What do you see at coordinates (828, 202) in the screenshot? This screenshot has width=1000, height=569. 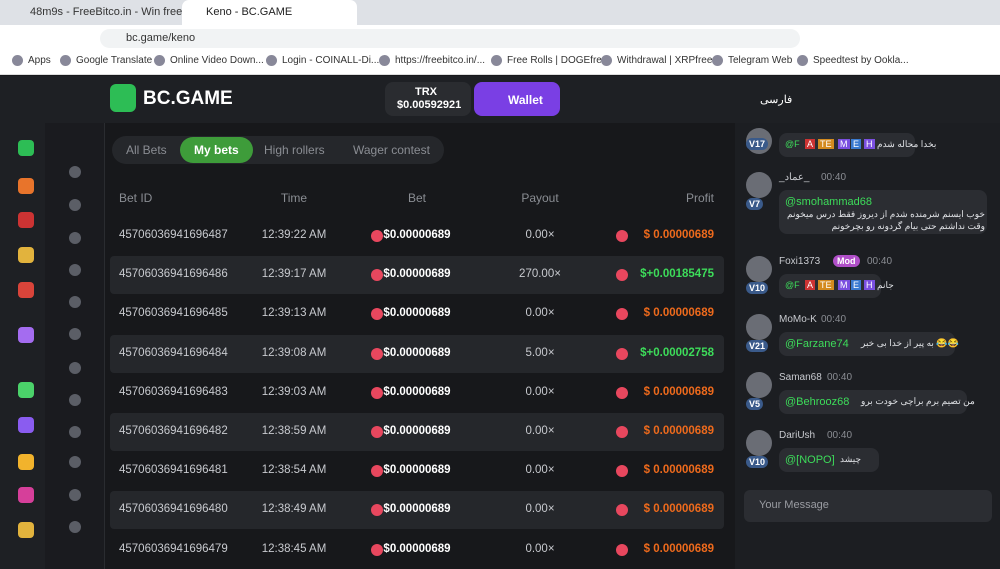 I see `mention: @smohammad68` at bounding box center [828, 202].